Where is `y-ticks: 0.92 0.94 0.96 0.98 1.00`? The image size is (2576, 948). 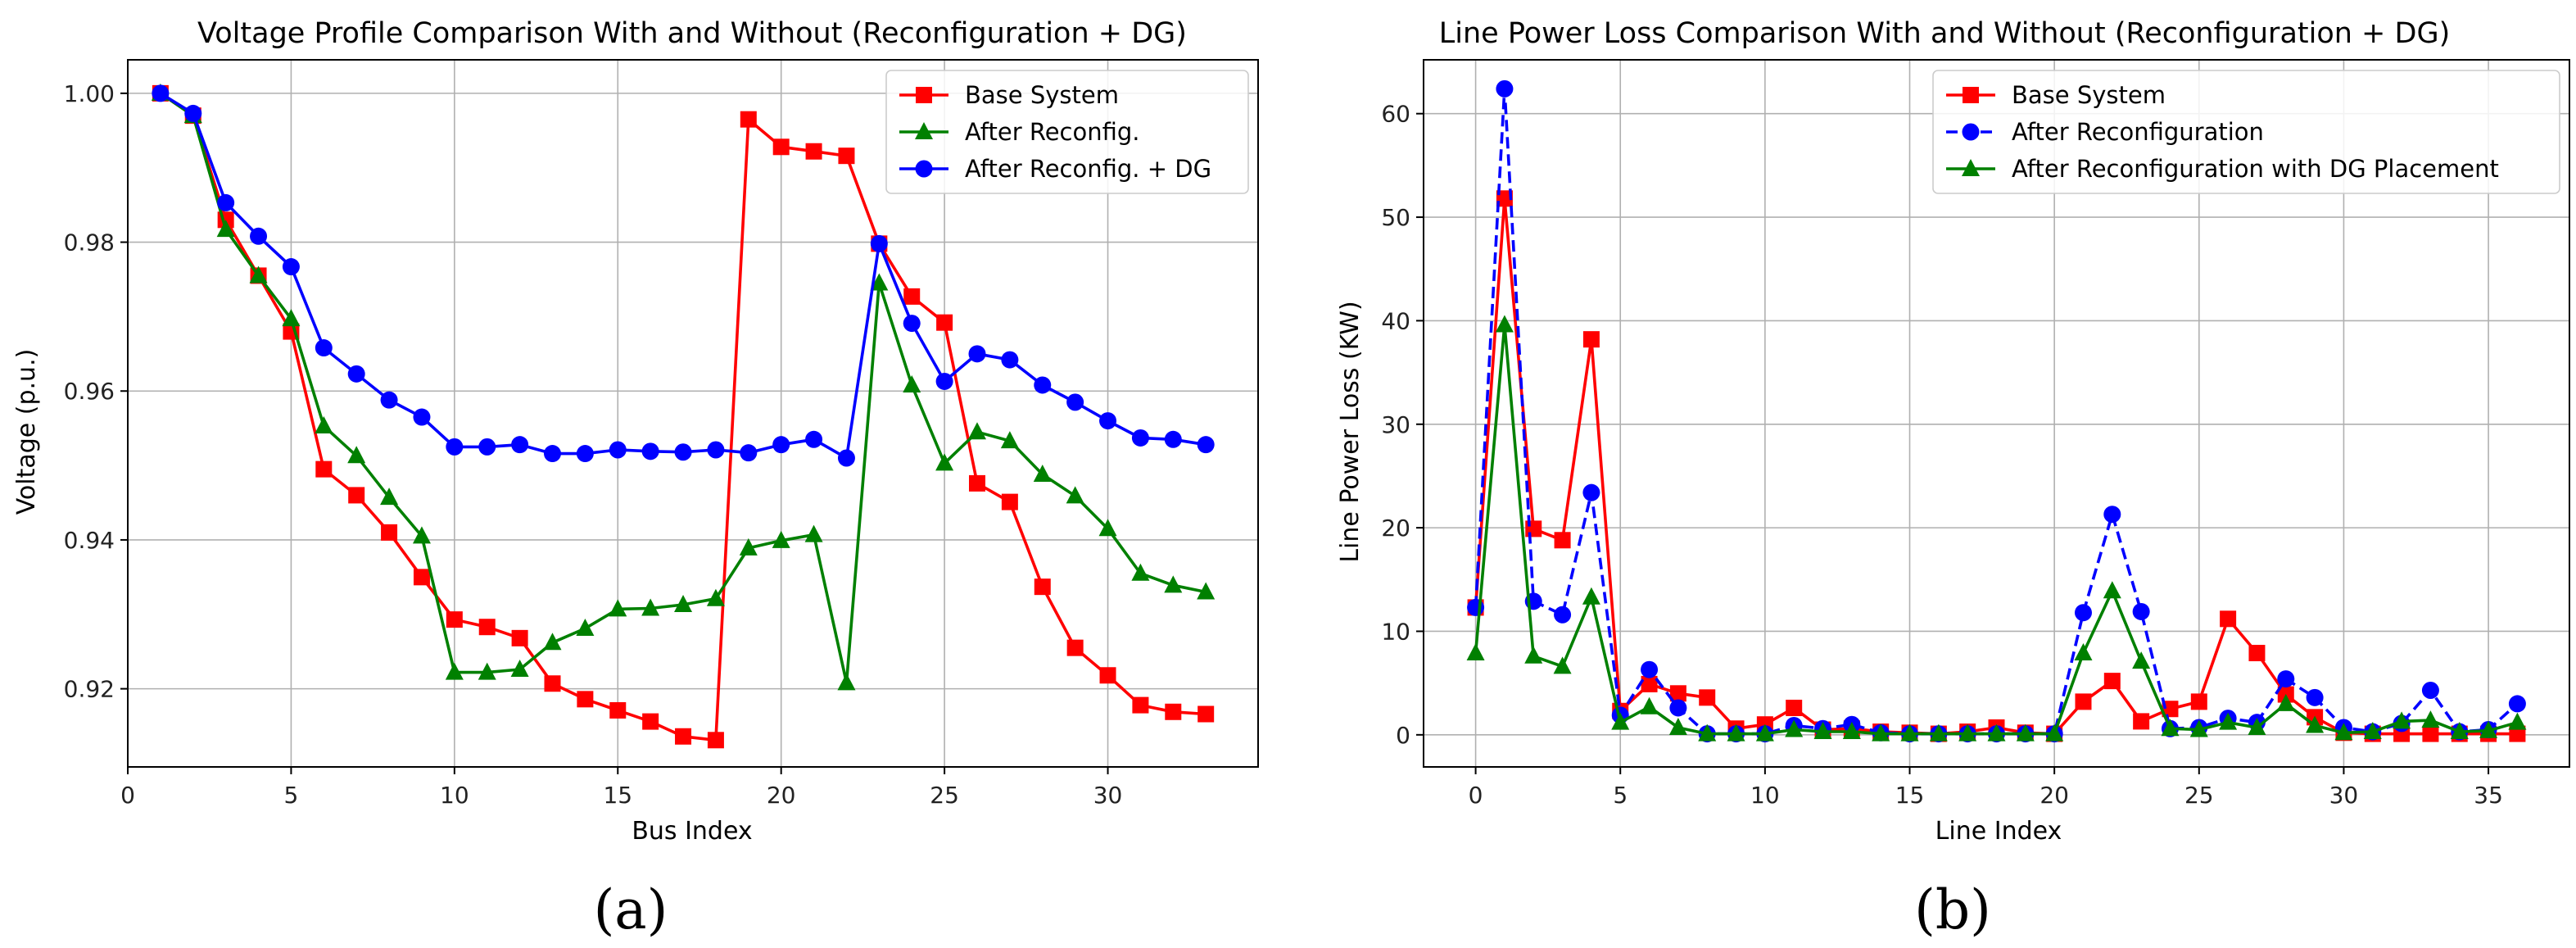 y-ticks: 0.92 0.94 0.96 0.98 1.00 is located at coordinates (96, 391).